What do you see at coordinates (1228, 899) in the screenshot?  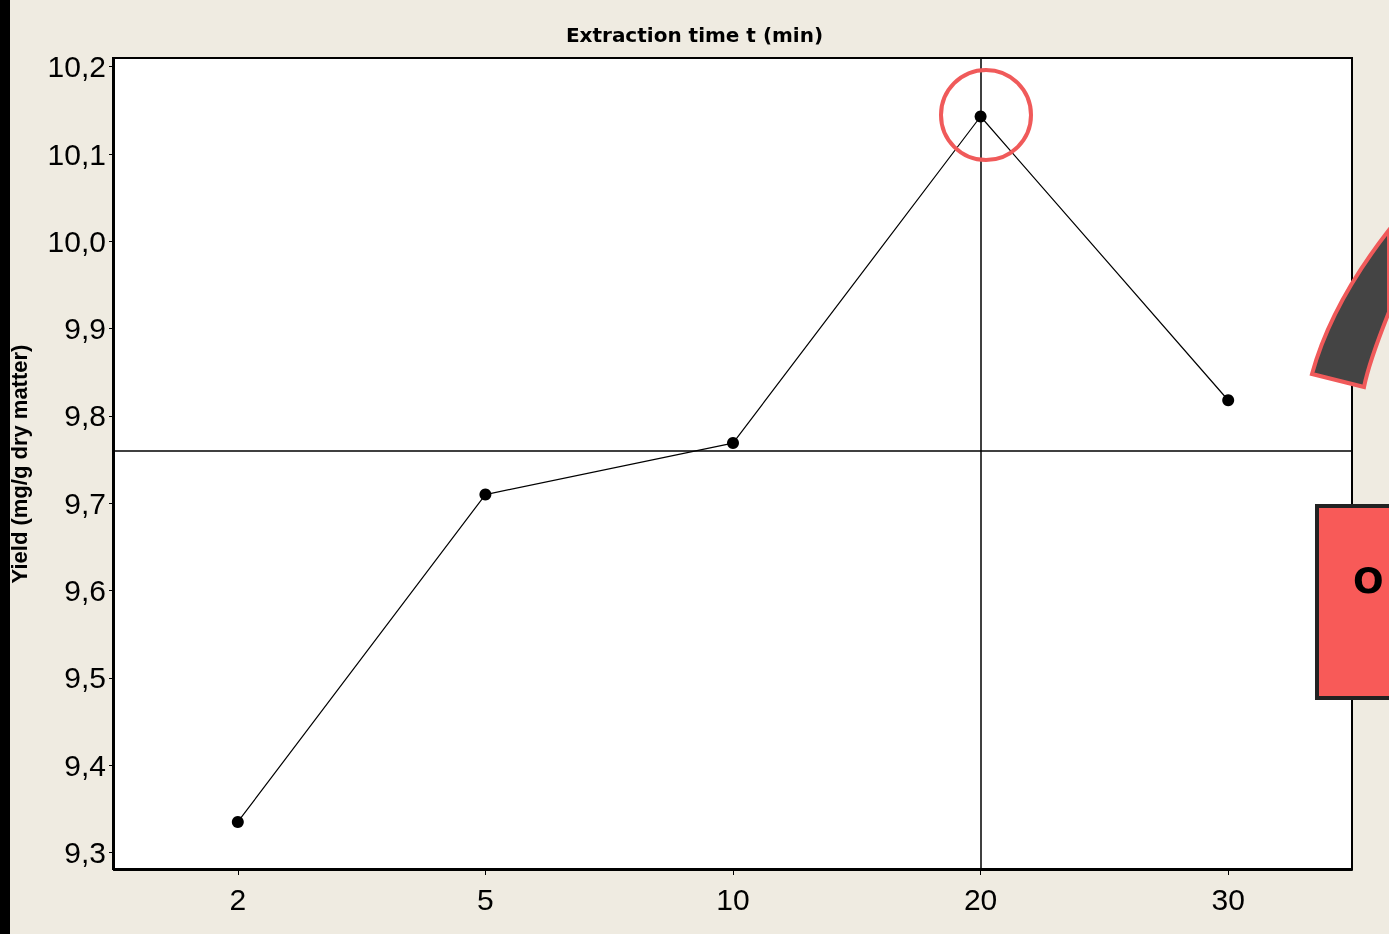 I see `x-tick-label: 30` at bounding box center [1228, 899].